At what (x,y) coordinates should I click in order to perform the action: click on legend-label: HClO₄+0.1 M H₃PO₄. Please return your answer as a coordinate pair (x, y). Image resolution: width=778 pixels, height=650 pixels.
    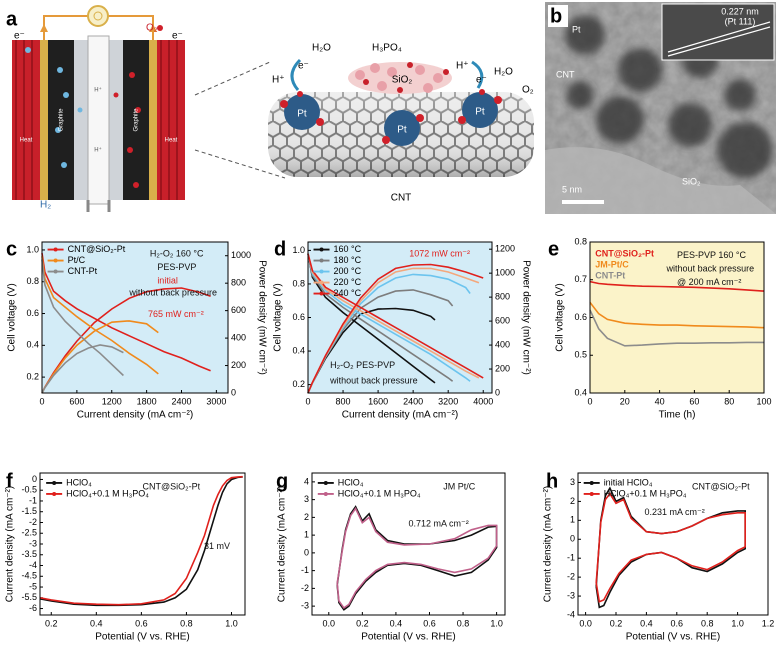
    Looking at the image, I should click on (645, 493).